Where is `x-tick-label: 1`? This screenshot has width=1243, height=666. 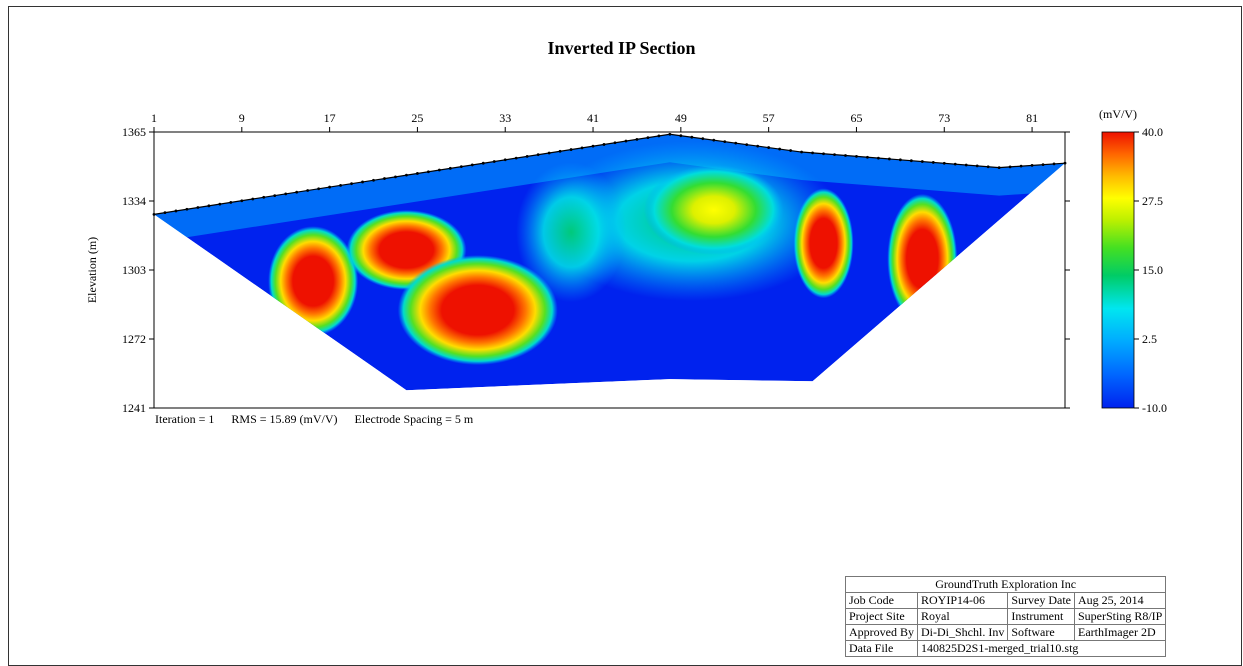
x-tick-label: 1 is located at coordinates (154, 118).